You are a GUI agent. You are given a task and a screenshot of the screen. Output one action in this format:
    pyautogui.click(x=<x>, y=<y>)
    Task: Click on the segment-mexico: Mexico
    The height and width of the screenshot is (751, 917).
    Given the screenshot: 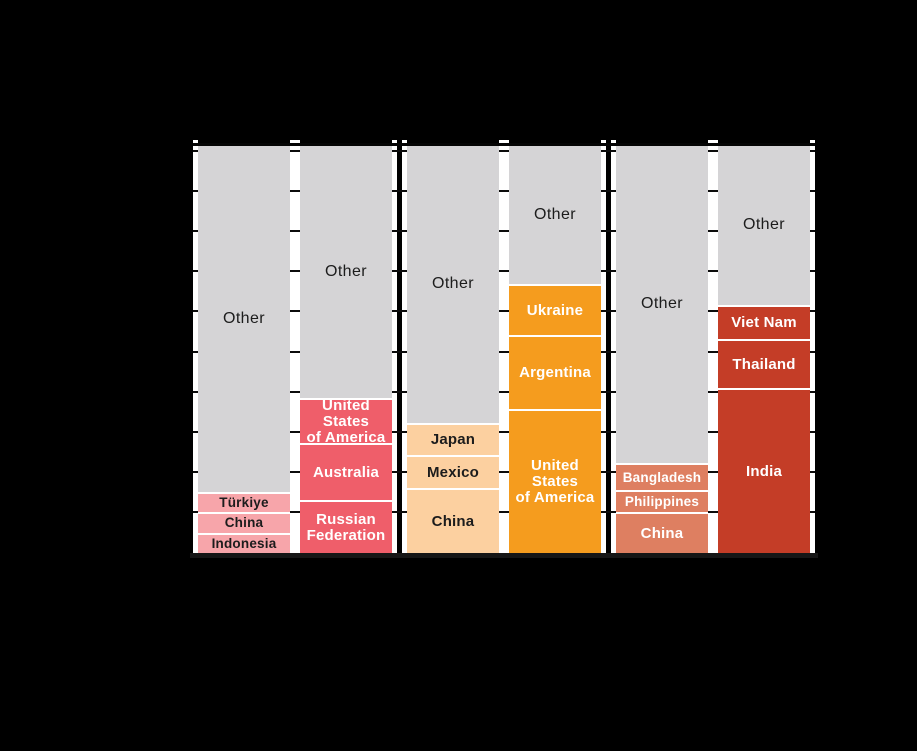 What is the action you would take?
    pyautogui.click(x=453, y=471)
    